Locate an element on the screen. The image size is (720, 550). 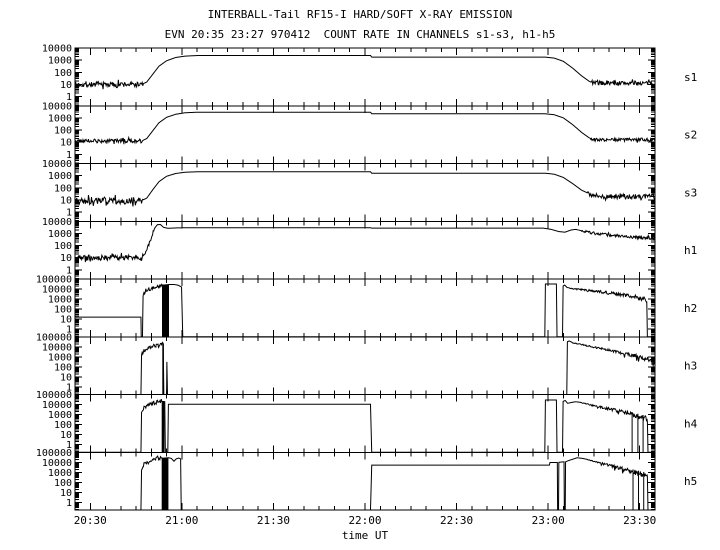
y-tick-label-s1: 1 is located at coordinates (69, 97).